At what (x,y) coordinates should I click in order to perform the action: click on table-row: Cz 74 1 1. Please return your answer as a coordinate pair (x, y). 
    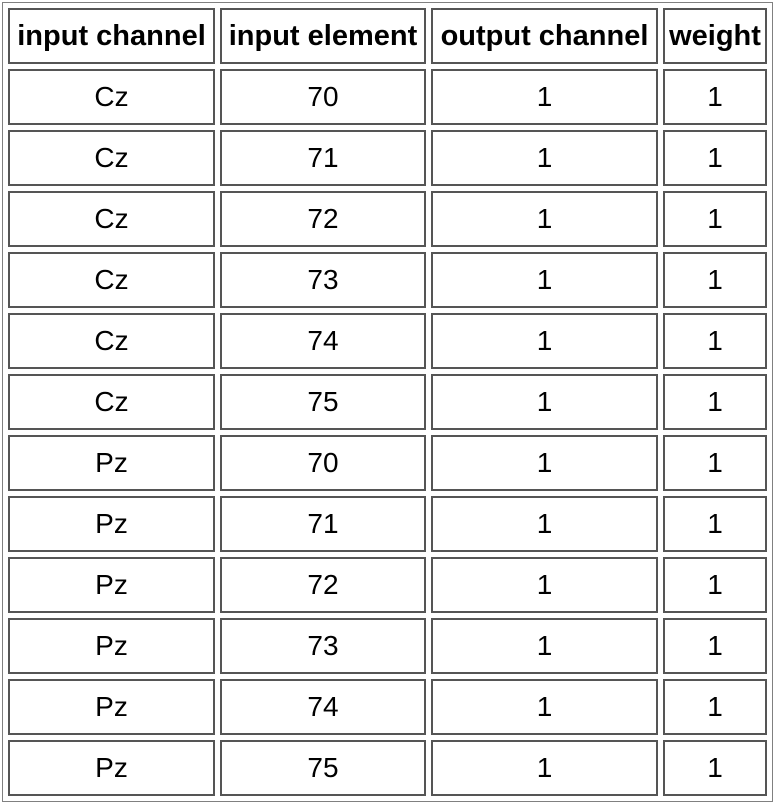
    Looking at the image, I should click on (387, 341).